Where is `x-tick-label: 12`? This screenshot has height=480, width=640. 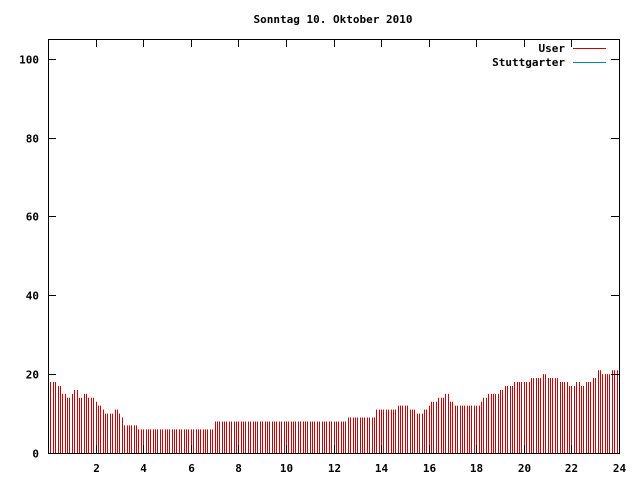 x-tick-label: 12 is located at coordinates (334, 468).